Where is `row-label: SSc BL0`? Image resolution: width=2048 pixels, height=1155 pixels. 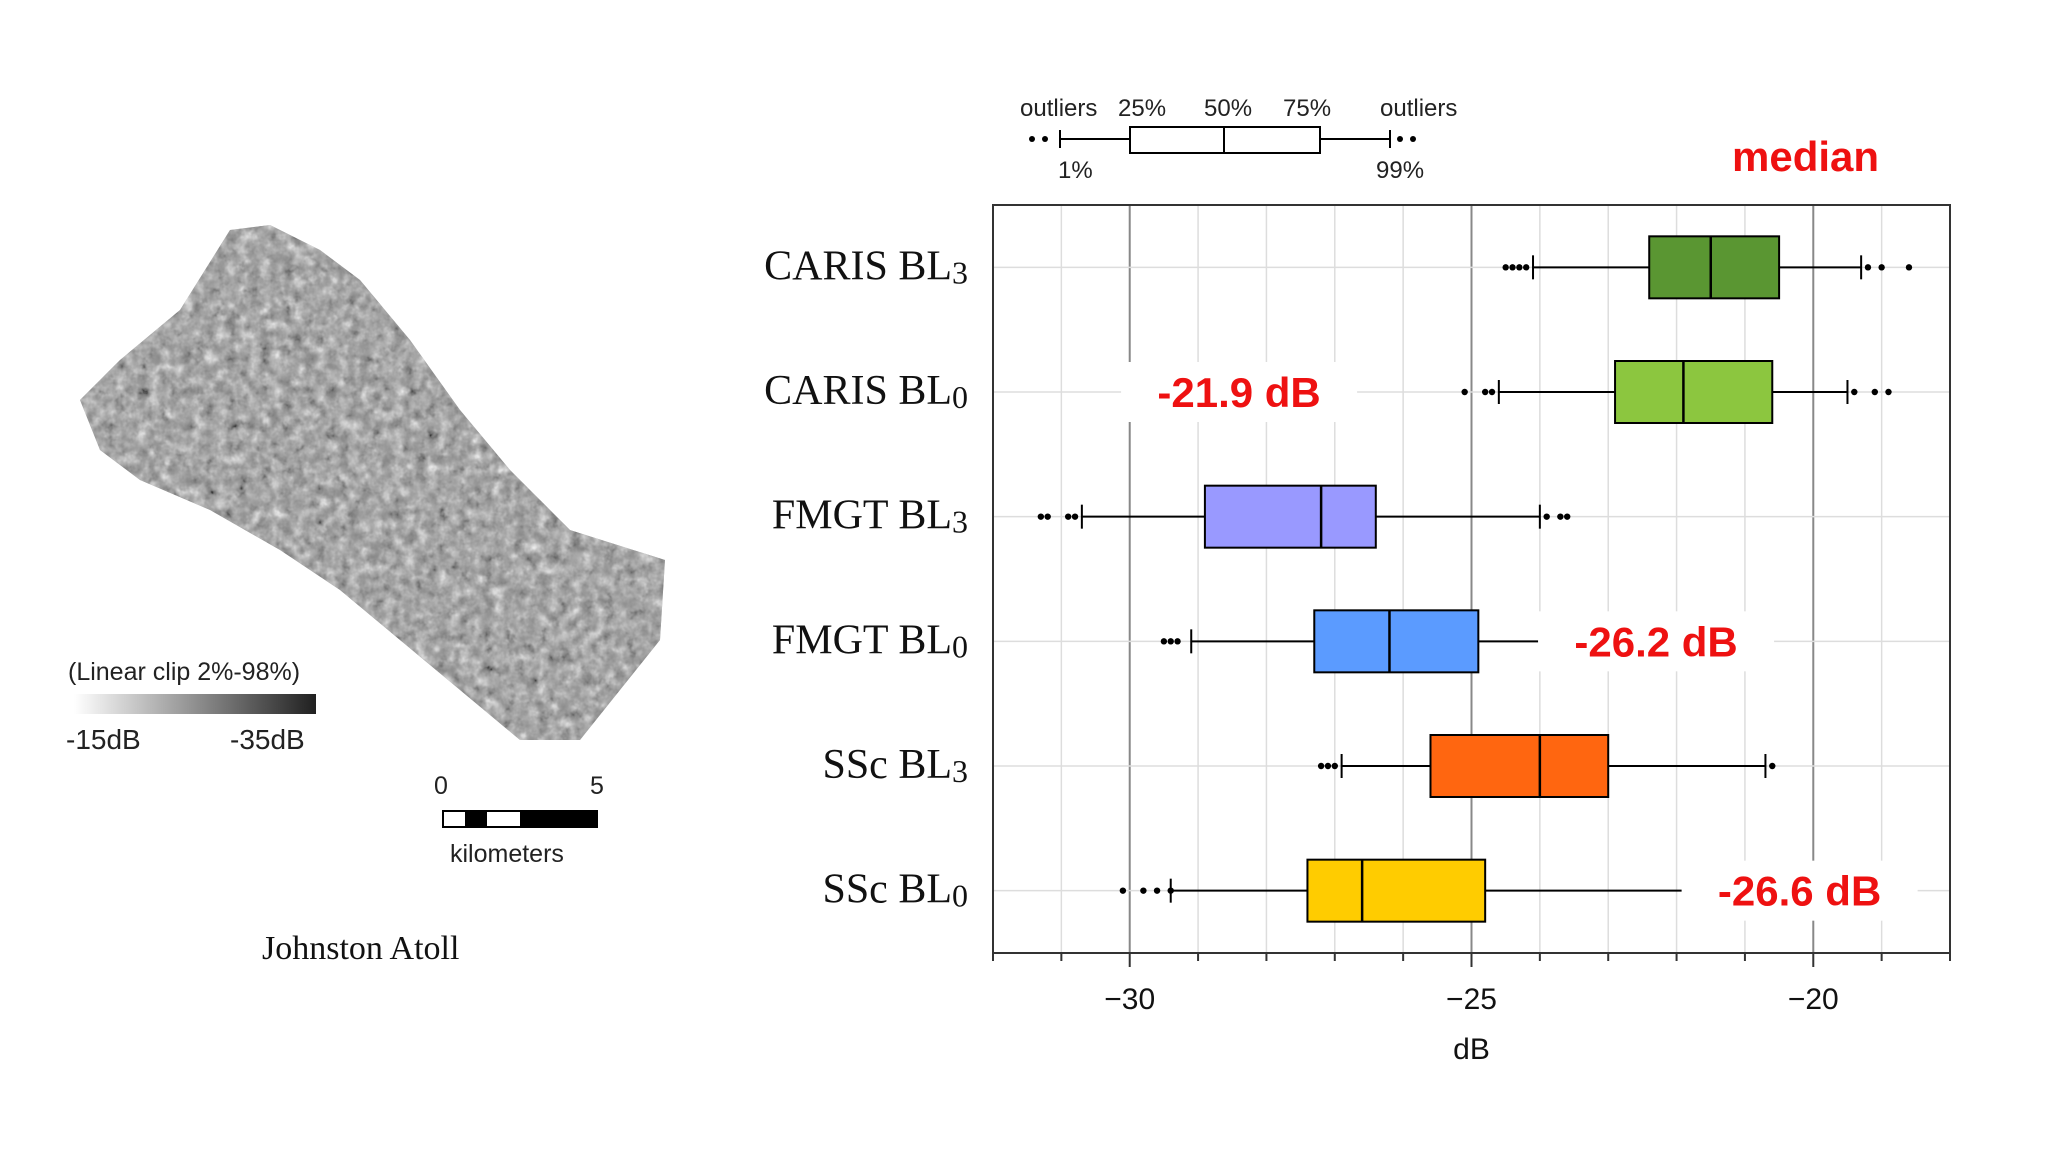
row-label: SSc BL0 is located at coordinates (895, 890).